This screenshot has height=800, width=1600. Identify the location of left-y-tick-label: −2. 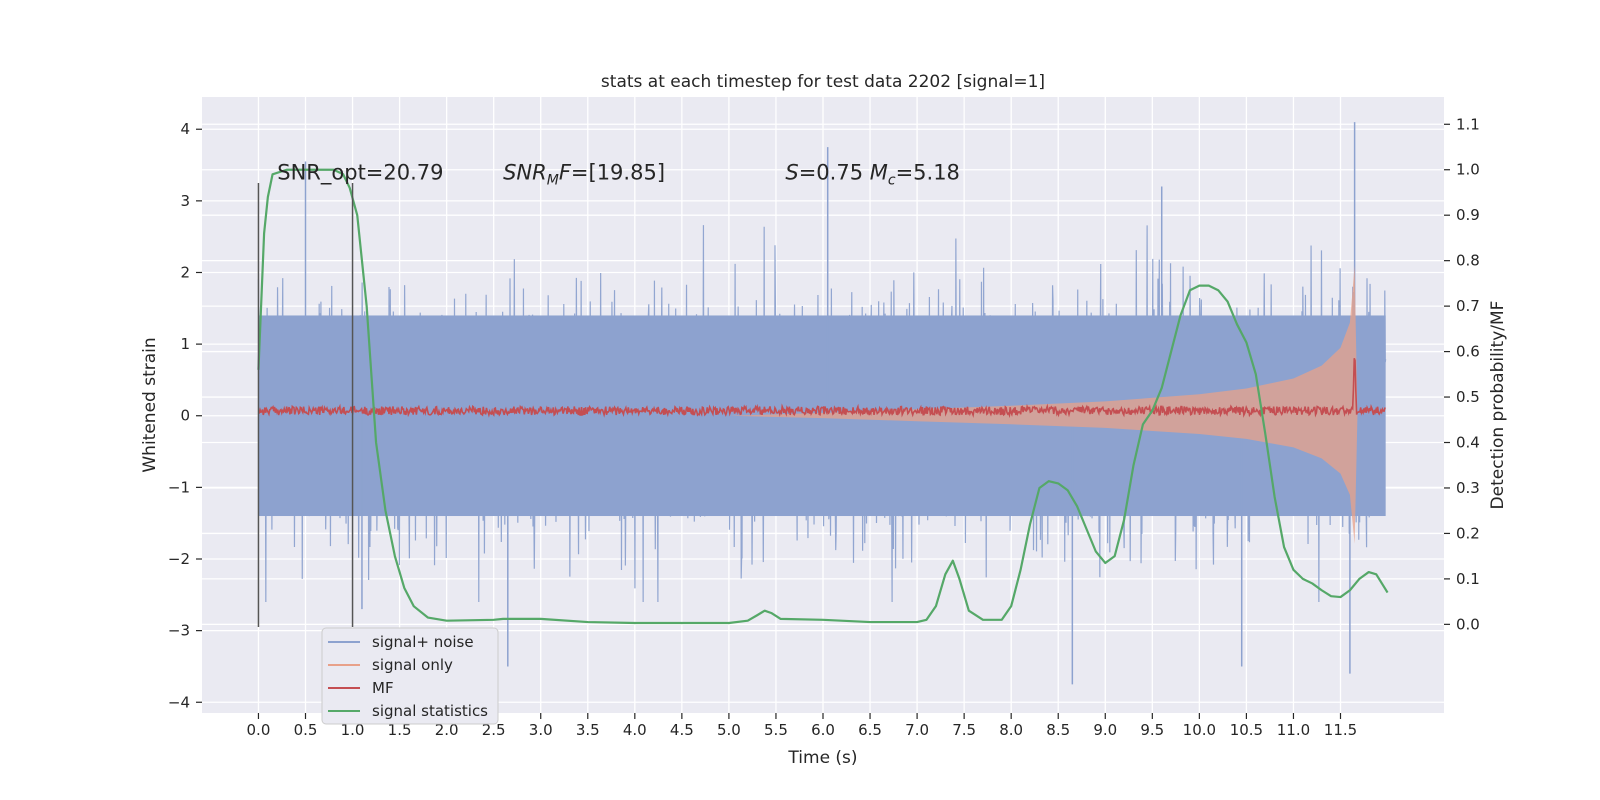
(179, 559).